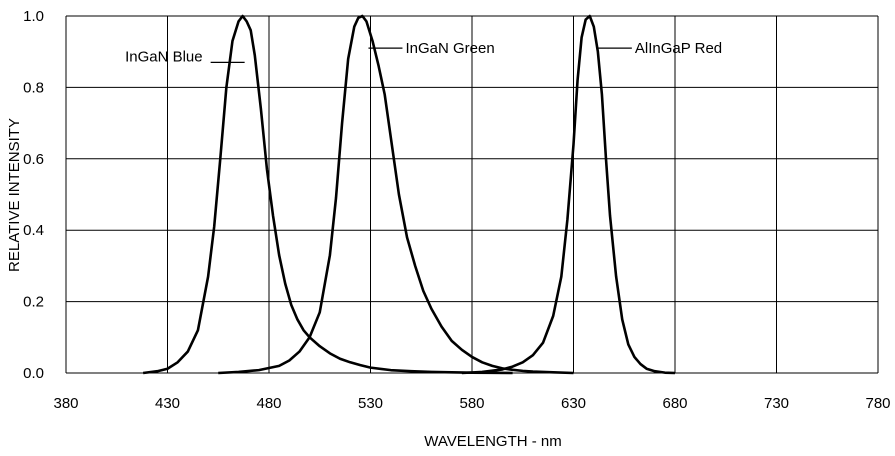 The width and height of the screenshot is (895, 456). What do you see at coordinates (776, 403) in the screenshot?
I see `x-tick-label: 730` at bounding box center [776, 403].